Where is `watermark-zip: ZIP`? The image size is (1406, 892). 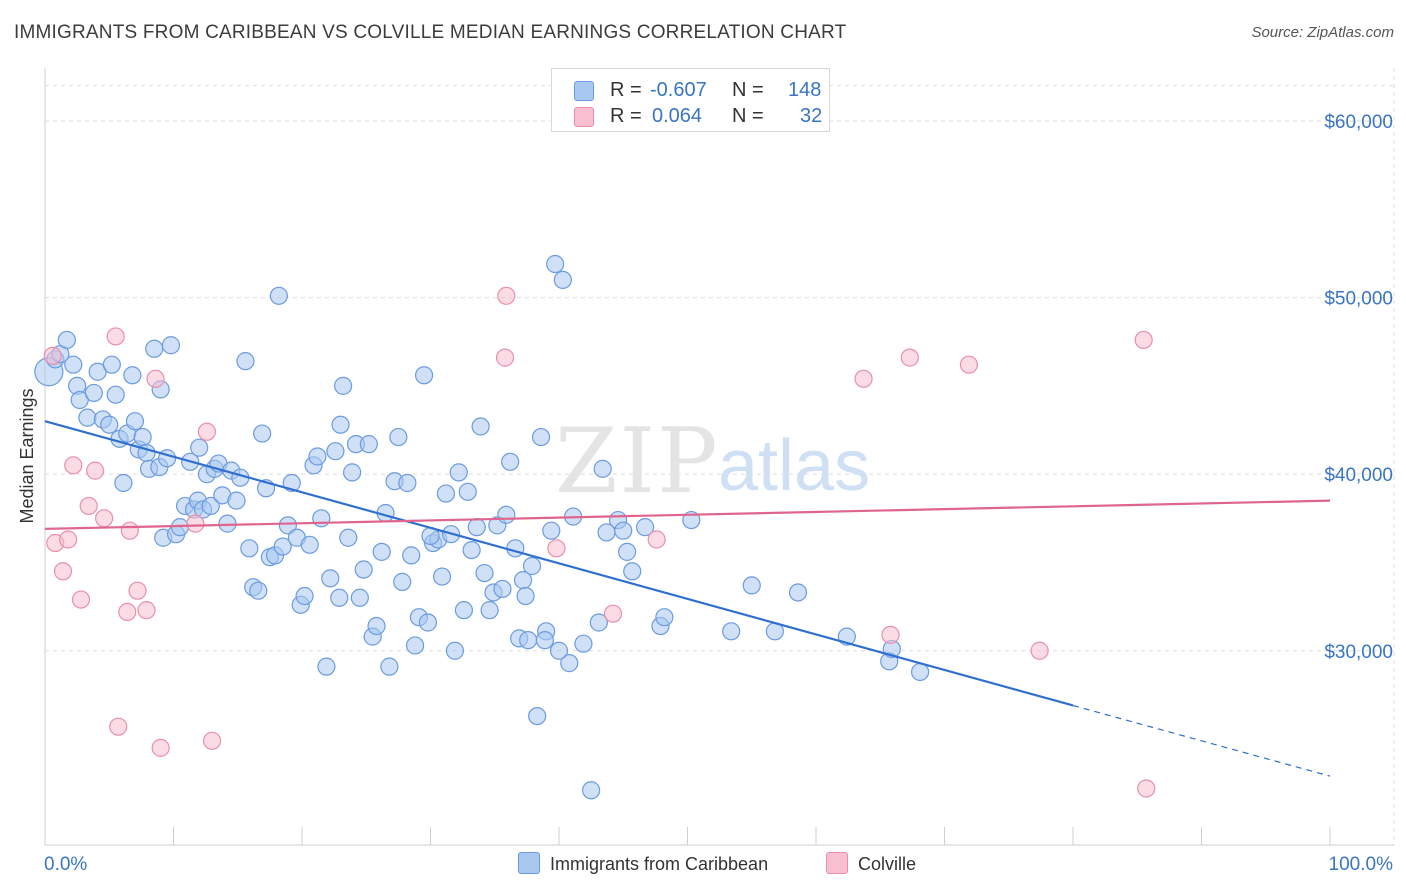 watermark-zip: ZIP is located at coordinates (637, 461).